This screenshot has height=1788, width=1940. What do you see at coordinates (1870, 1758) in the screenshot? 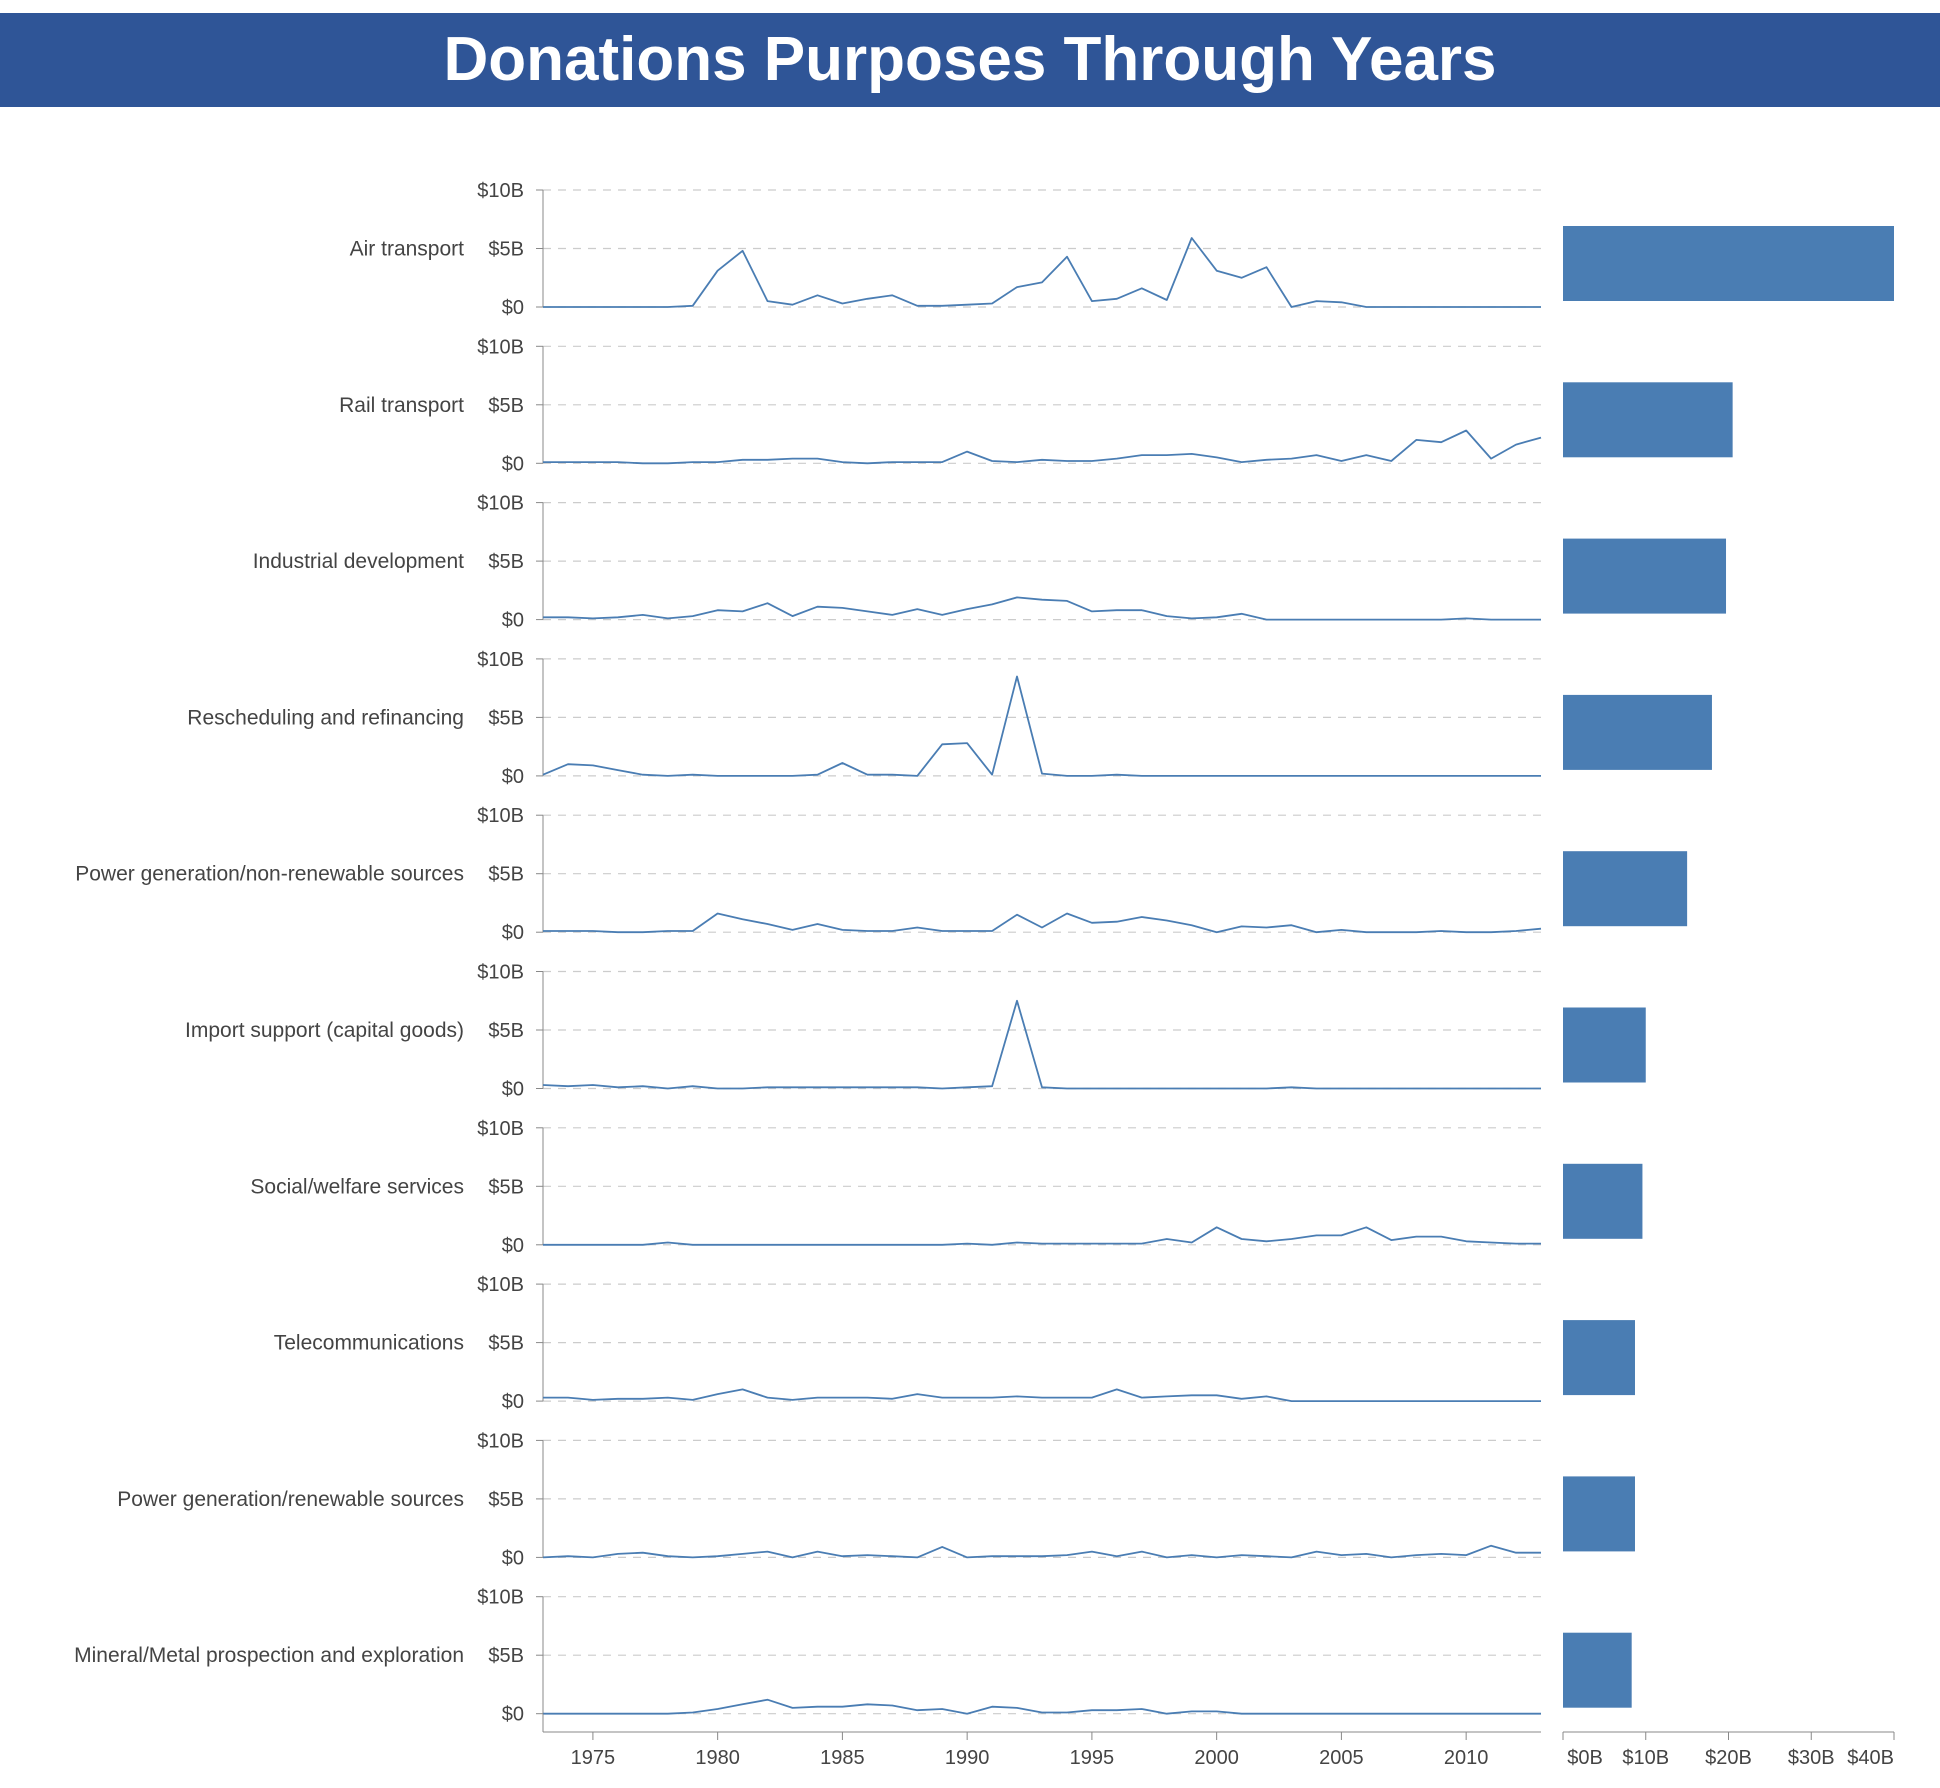
I see `bar-x-tick-label: $40B` at bounding box center [1870, 1758].